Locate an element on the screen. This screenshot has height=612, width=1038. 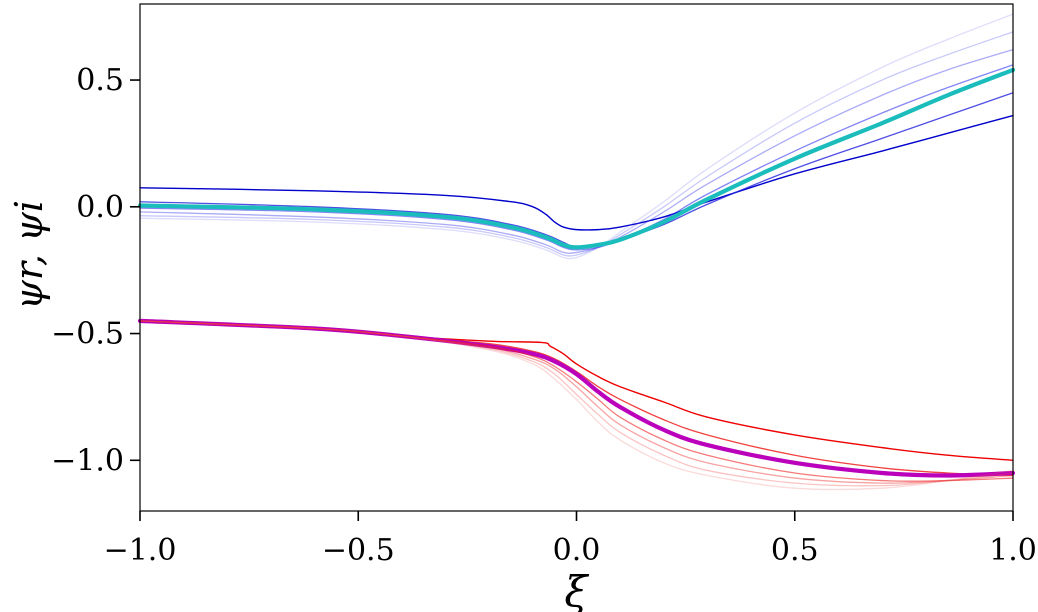
x-tick-label: 0.0 is located at coordinates (577, 550).